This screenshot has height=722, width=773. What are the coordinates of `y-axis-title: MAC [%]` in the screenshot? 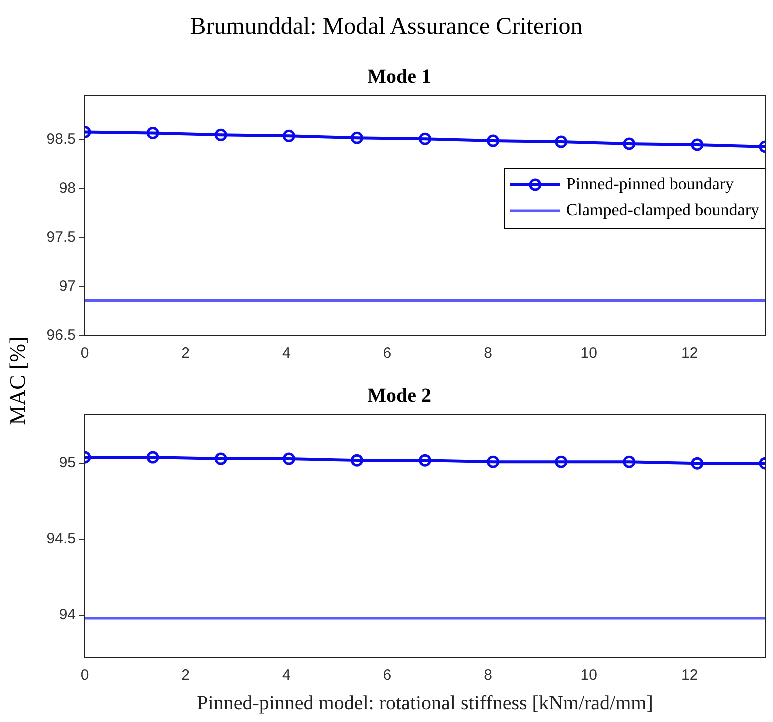 It's located at (18, 381).